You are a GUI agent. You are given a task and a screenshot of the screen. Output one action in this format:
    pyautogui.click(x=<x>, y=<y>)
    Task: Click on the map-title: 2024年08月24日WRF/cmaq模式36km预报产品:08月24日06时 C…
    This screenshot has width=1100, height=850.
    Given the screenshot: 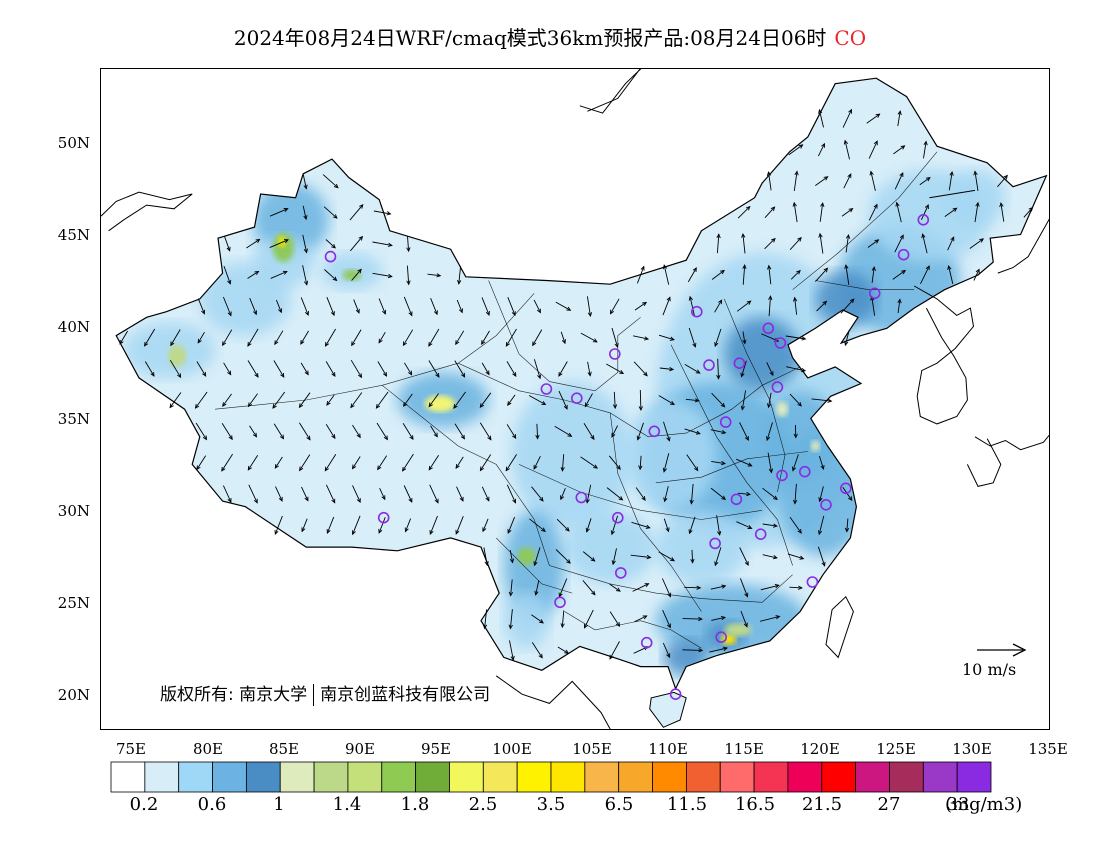 What is the action you would take?
    pyautogui.click(x=550, y=36)
    